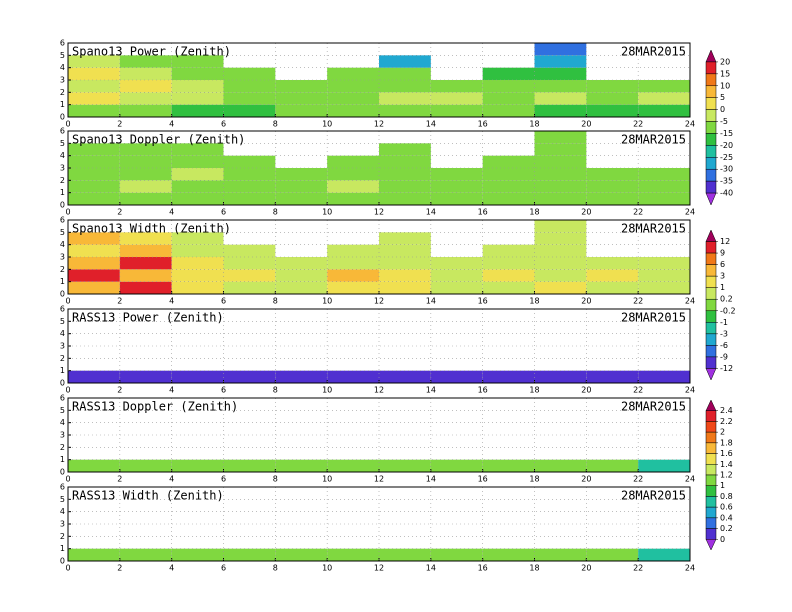  What do you see at coordinates (726, 145) in the screenshot?
I see `colorbar-label: -20` at bounding box center [726, 145].